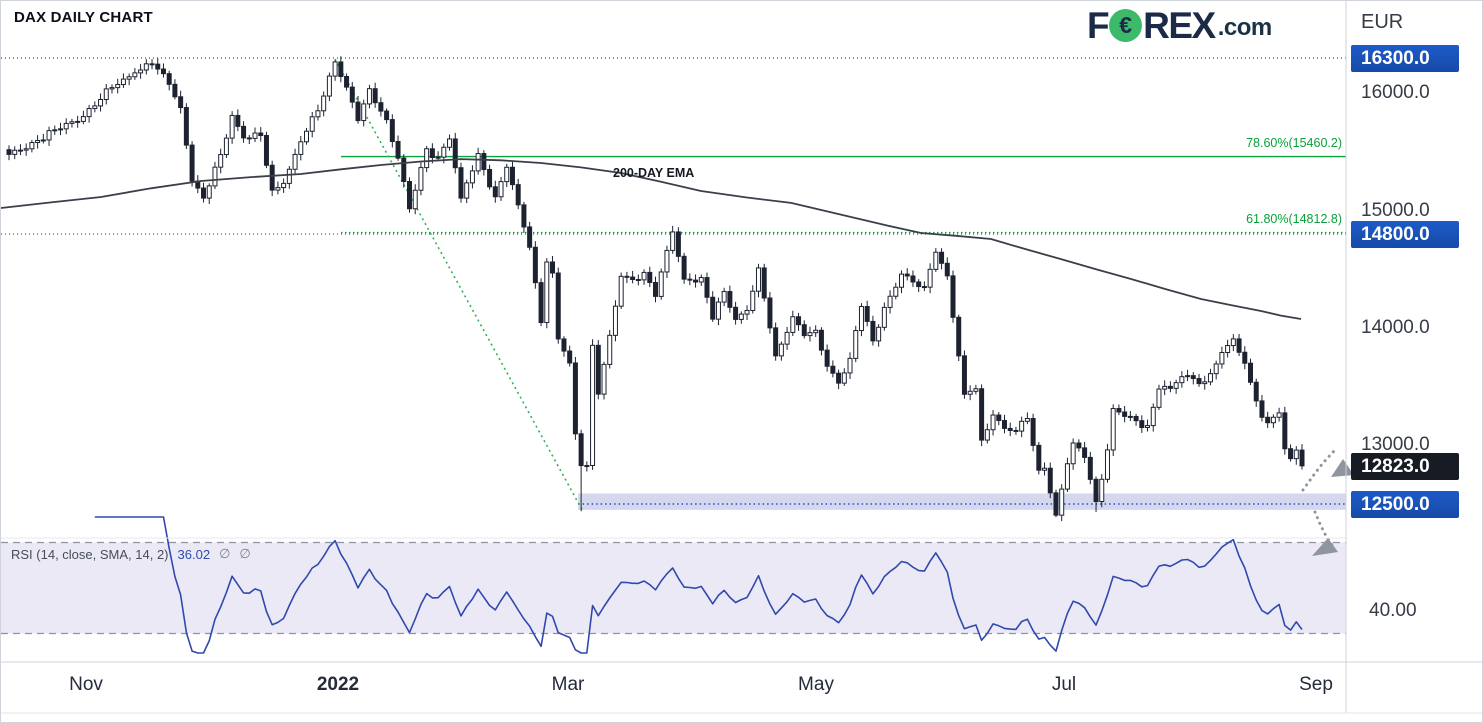 This screenshot has width=1483, height=723. Describe the element at coordinates (673, 588) in the screenshot. I see `rsi-pane` at that location.